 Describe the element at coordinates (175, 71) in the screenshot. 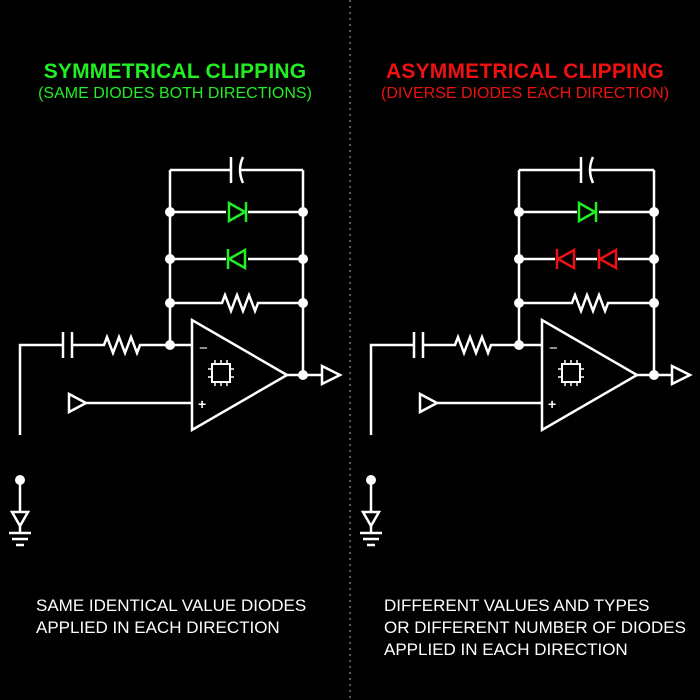

I see `left-title: SYMMETRICAL CLIPPING` at that location.